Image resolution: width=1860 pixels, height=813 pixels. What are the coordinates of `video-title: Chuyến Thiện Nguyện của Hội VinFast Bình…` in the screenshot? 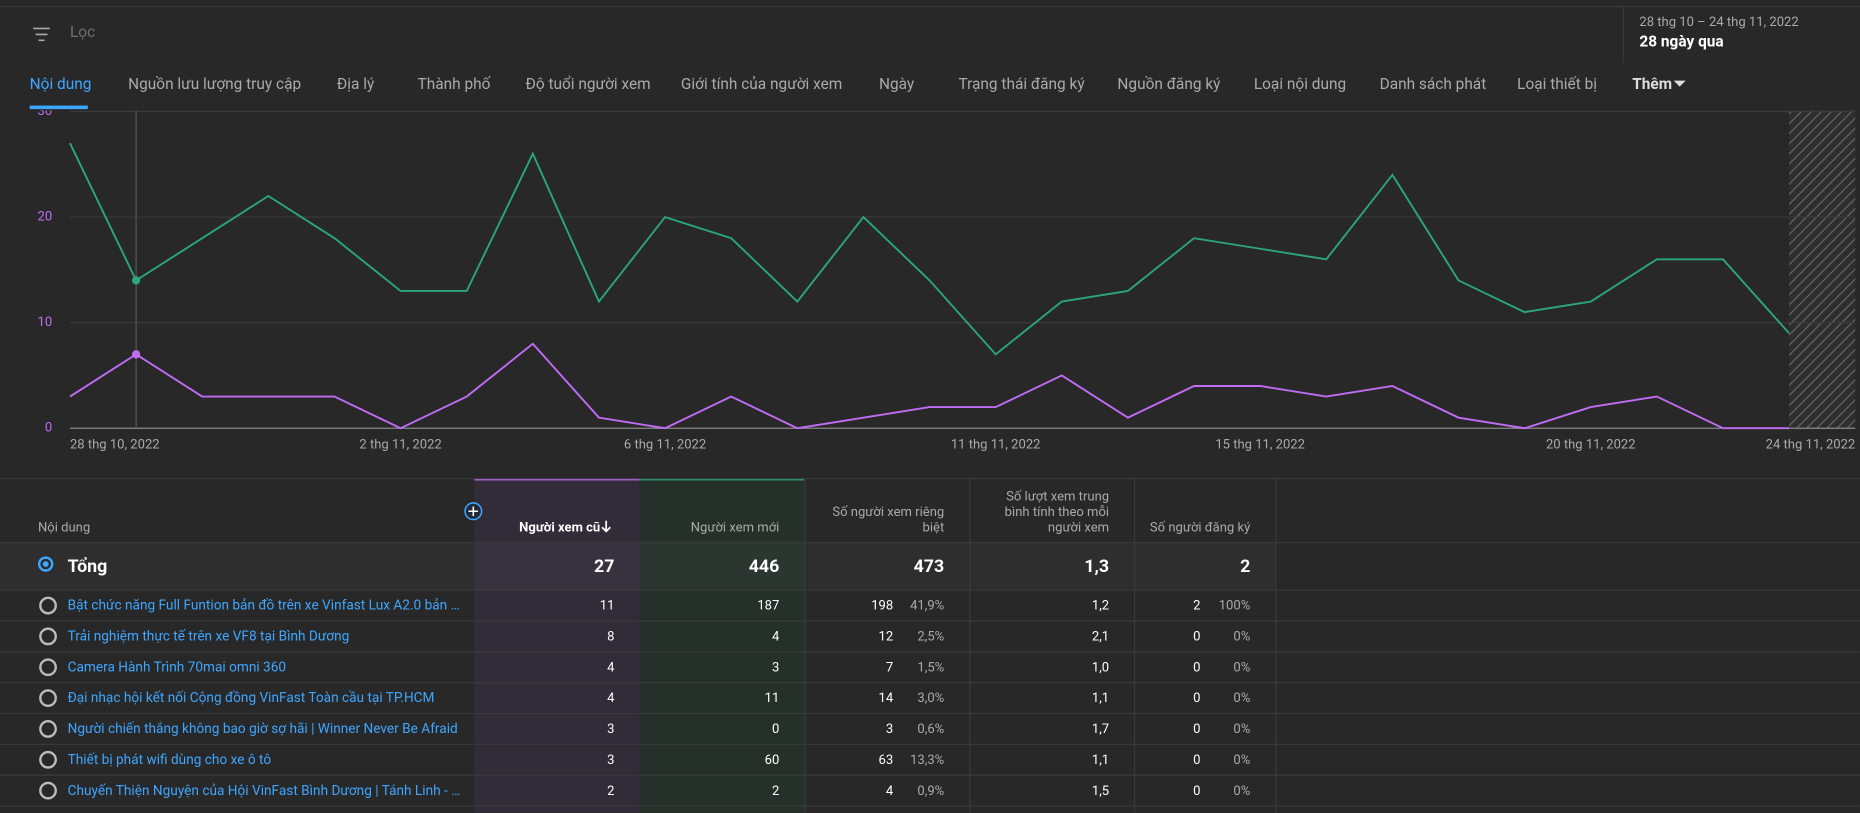 It's located at (266, 790).